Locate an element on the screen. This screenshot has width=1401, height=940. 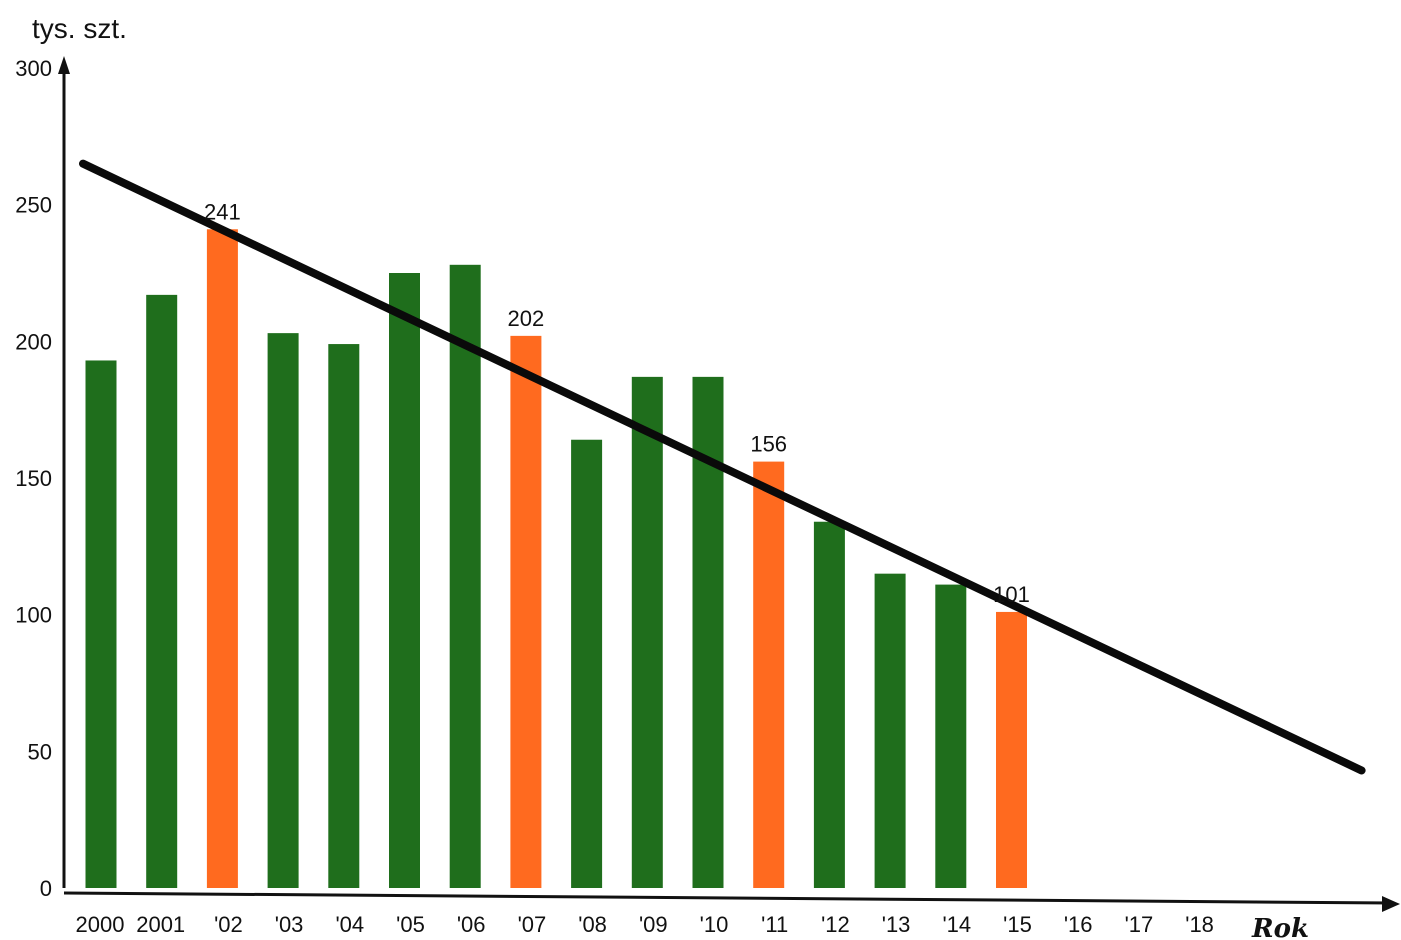
data-label: 241 is located at coordinates (222, 211).